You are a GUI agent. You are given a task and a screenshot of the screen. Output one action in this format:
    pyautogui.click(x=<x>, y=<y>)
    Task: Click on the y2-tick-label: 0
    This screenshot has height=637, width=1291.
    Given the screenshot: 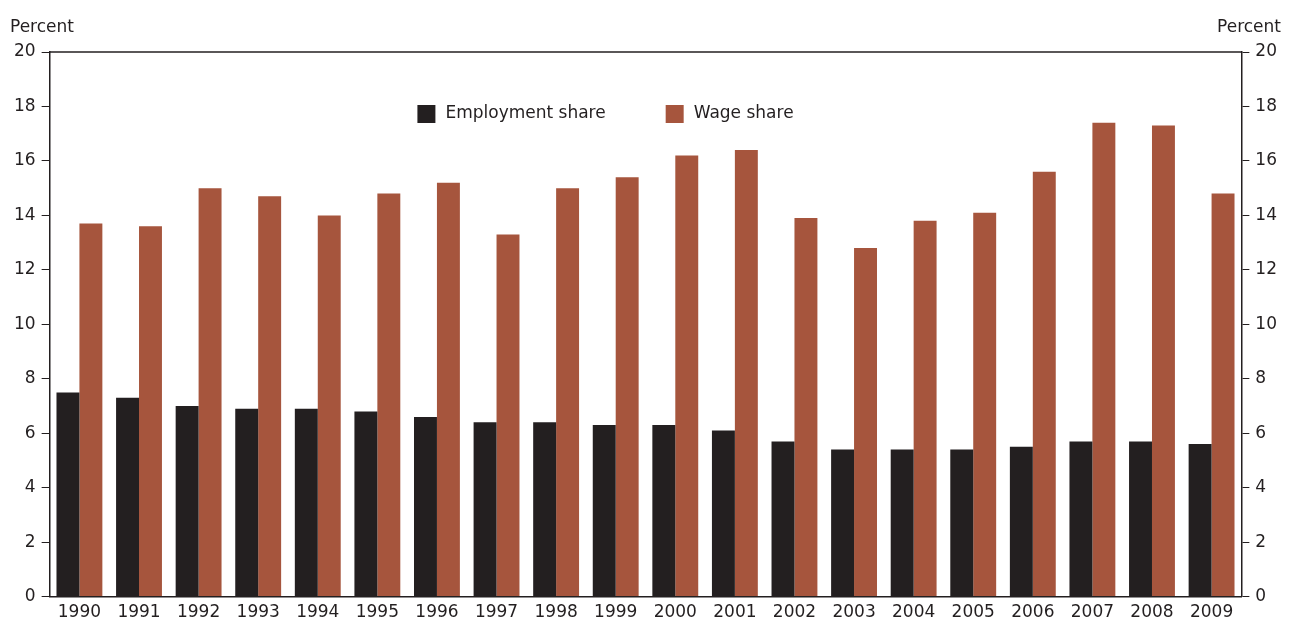 What is the action you would take?
    pyautogui.click(x=1261, y=595)
    